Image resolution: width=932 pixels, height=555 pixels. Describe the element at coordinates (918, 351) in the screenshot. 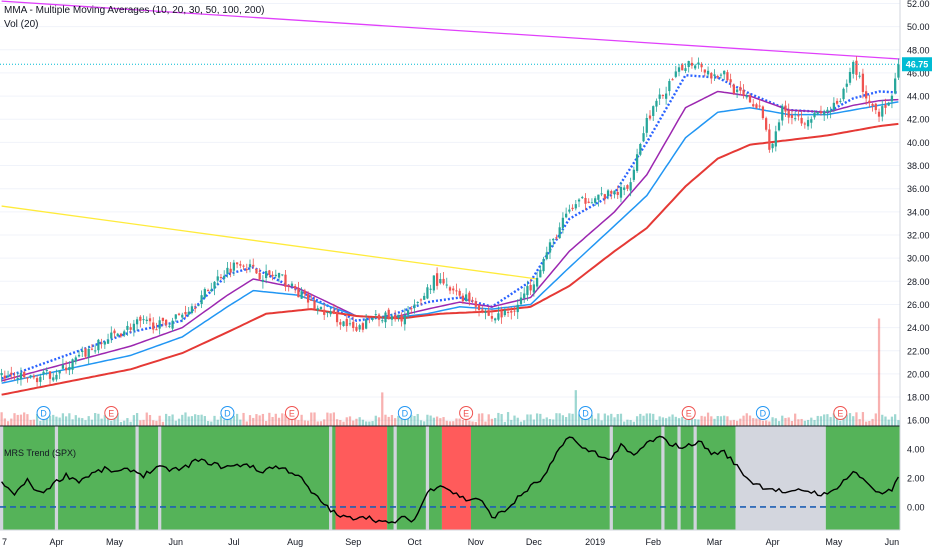

I see `price-tick-label: 22.00` at that location.